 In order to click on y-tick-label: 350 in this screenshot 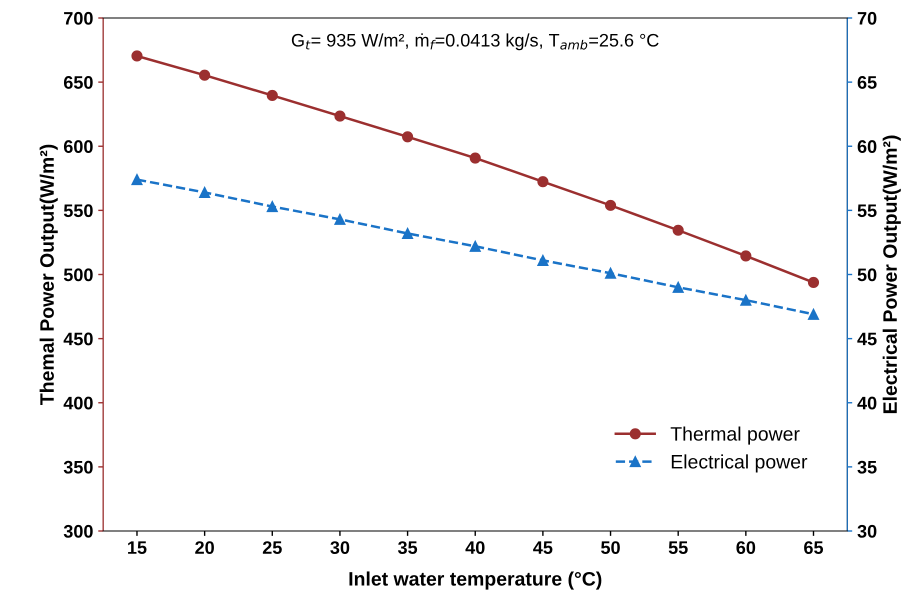, I will do `click(78, 467)`.